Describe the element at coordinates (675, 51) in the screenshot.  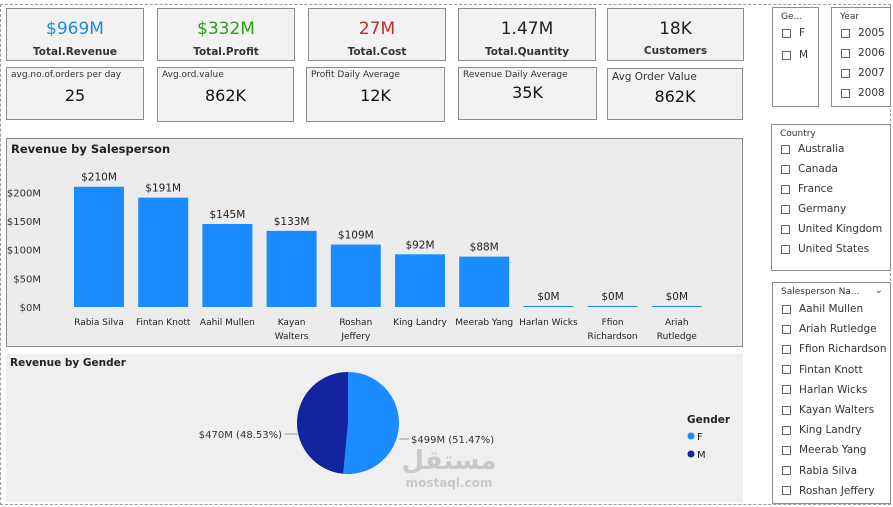
I see `kpi-label: Customers` at that location.